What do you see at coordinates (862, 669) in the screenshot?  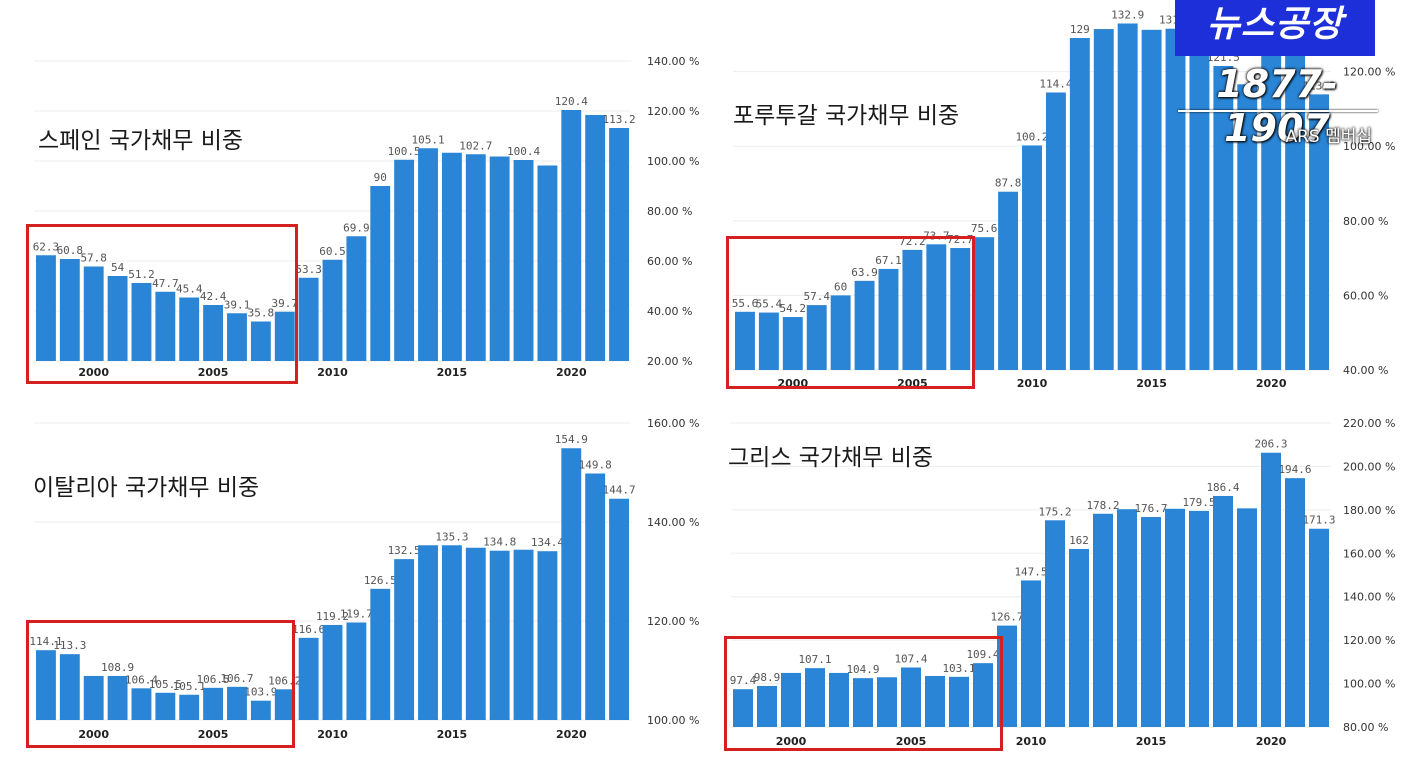 I see `data-label-2003: 104.9` at bounding box center [862, 669].